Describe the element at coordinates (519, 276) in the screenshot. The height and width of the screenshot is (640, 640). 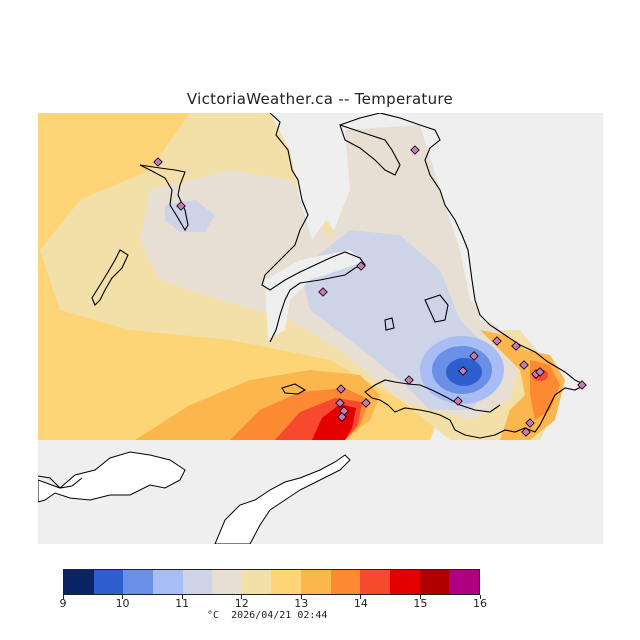
I see `outside-analysis-east` at that location.